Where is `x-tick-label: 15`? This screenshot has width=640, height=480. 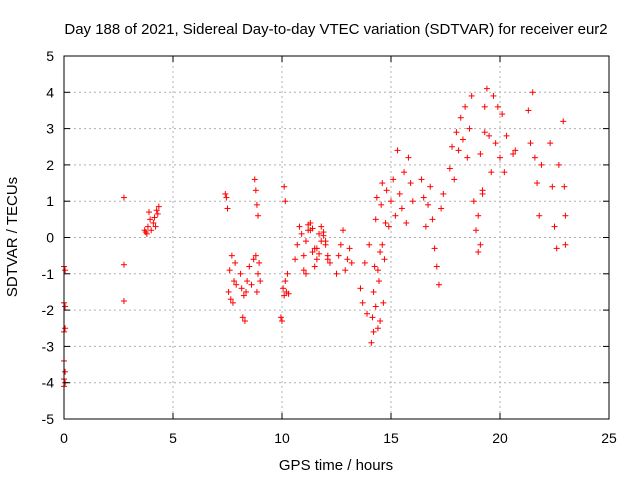 x-tick-label: 15 is located at coordinates (391, 438).